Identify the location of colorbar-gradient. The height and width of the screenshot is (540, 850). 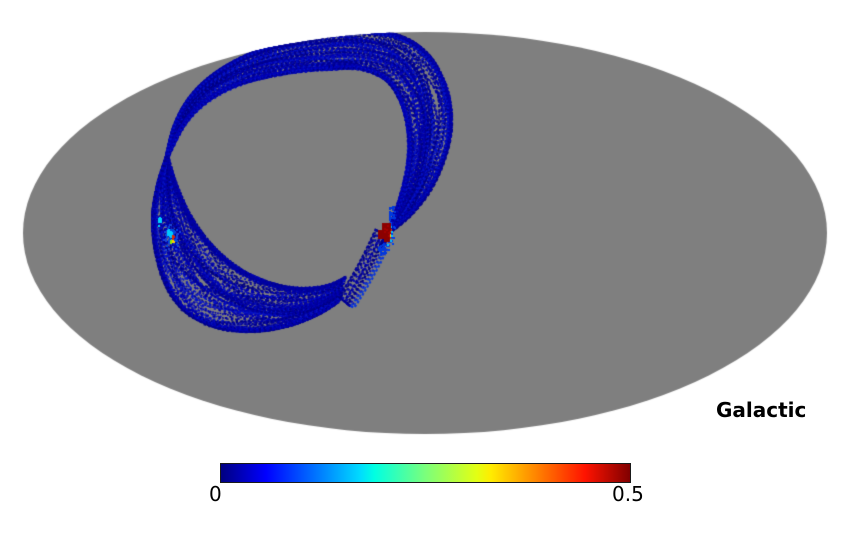
(425, 473).